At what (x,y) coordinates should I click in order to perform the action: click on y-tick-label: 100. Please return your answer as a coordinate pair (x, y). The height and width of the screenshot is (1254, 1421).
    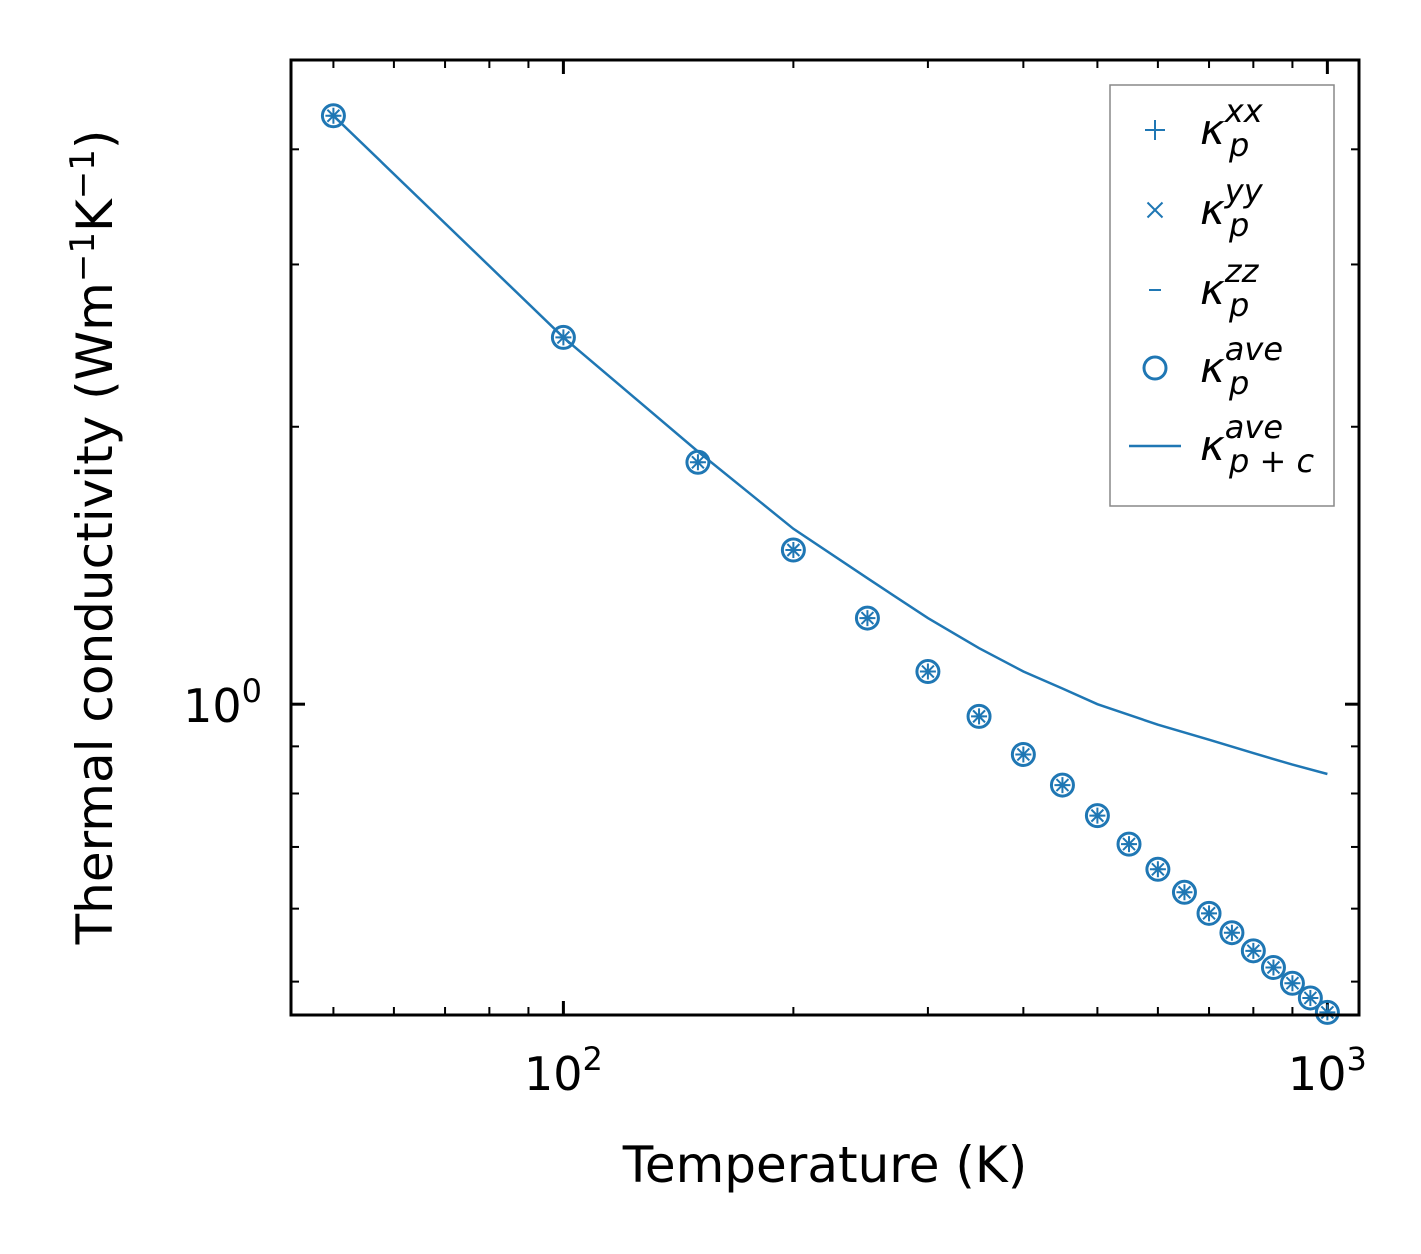
    Looking at the image, I should click on (222, 702).